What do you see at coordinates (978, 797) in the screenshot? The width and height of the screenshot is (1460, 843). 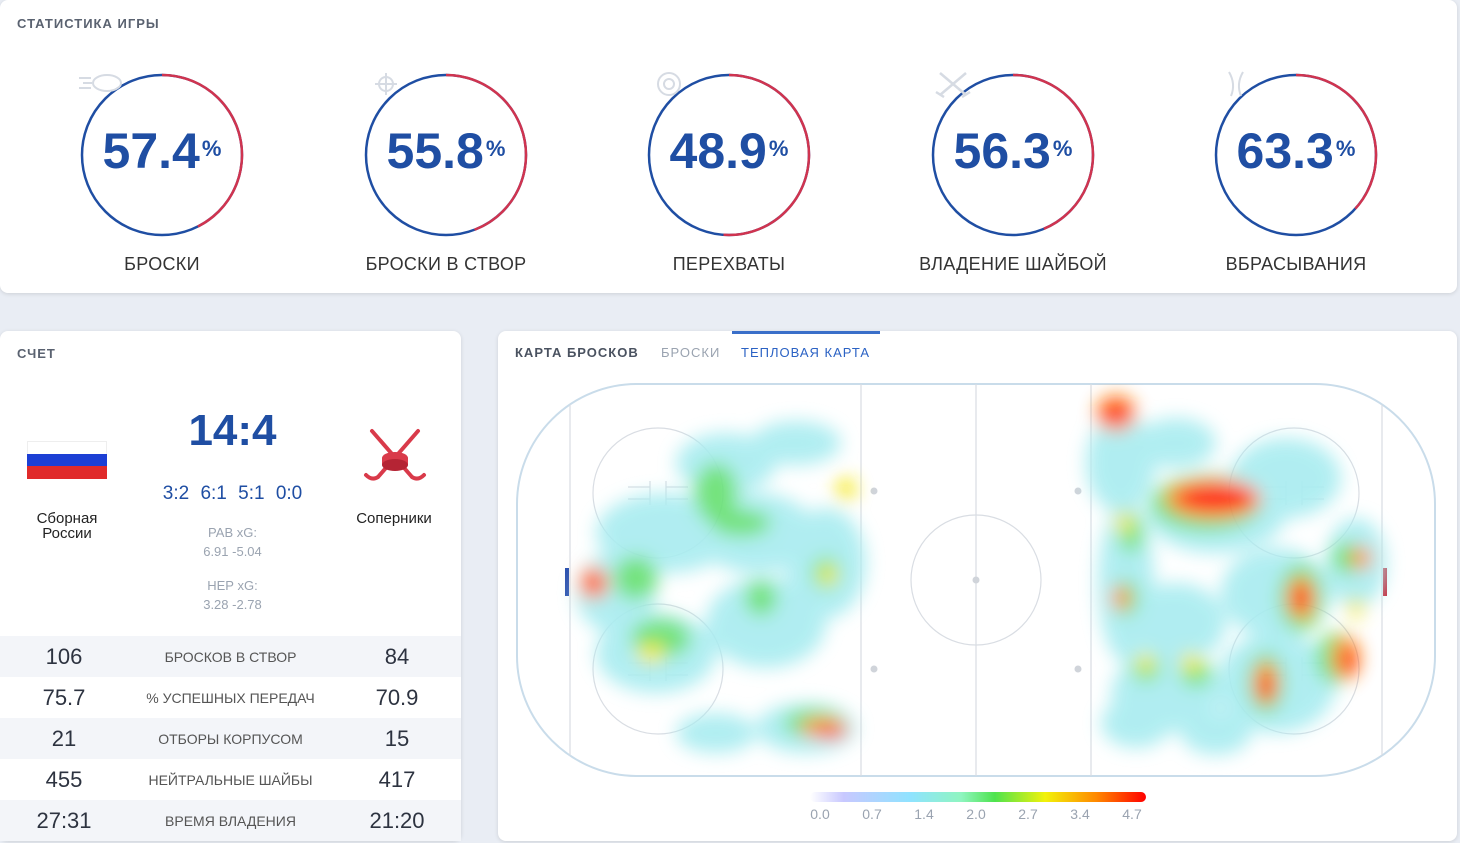 I see `legend-gradient` at bounding box center [978, 797].